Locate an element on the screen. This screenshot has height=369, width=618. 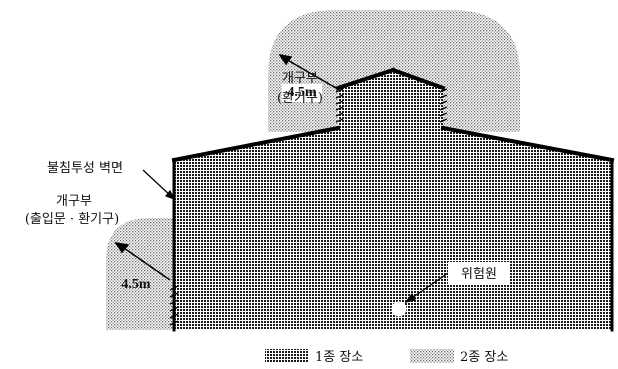
zone2-left-region is located at coordinates (140, 274).